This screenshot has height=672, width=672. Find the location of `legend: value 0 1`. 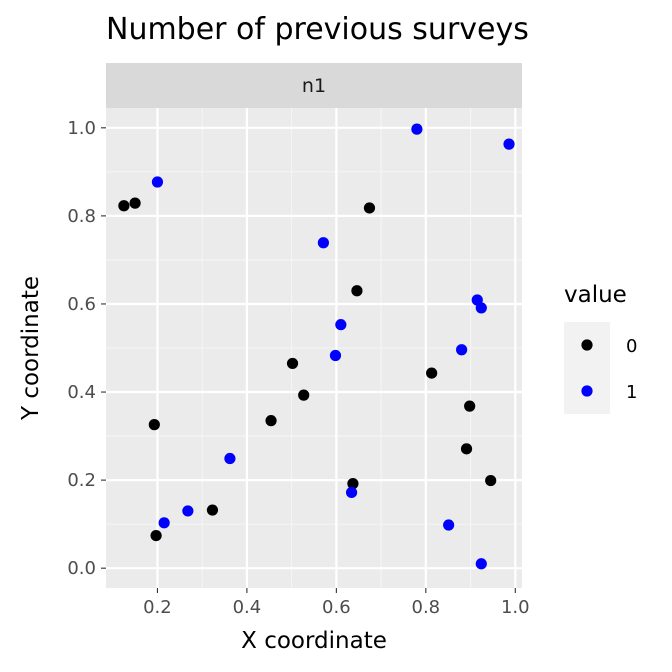

legend: value 0 1 is located at coordinates (600, 348).